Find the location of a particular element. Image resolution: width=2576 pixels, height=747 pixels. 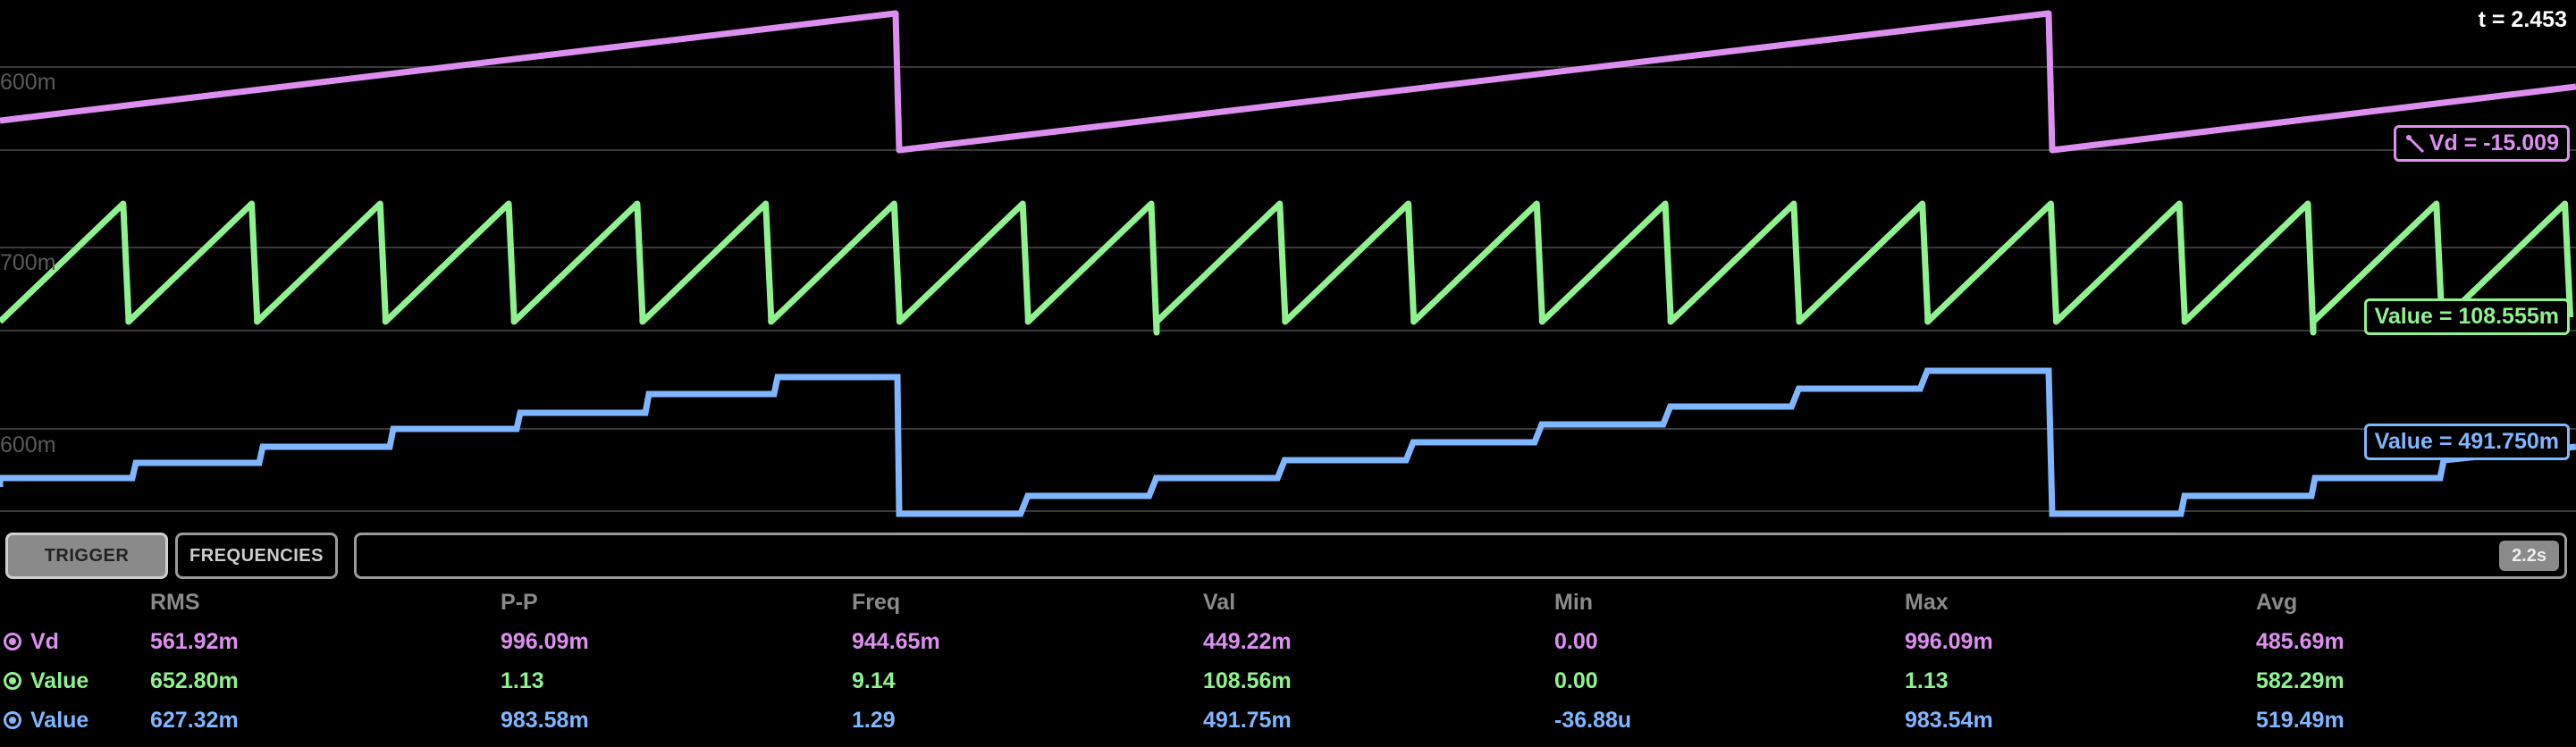

stats-row-name: Vd is located at coordinates (32, 642).